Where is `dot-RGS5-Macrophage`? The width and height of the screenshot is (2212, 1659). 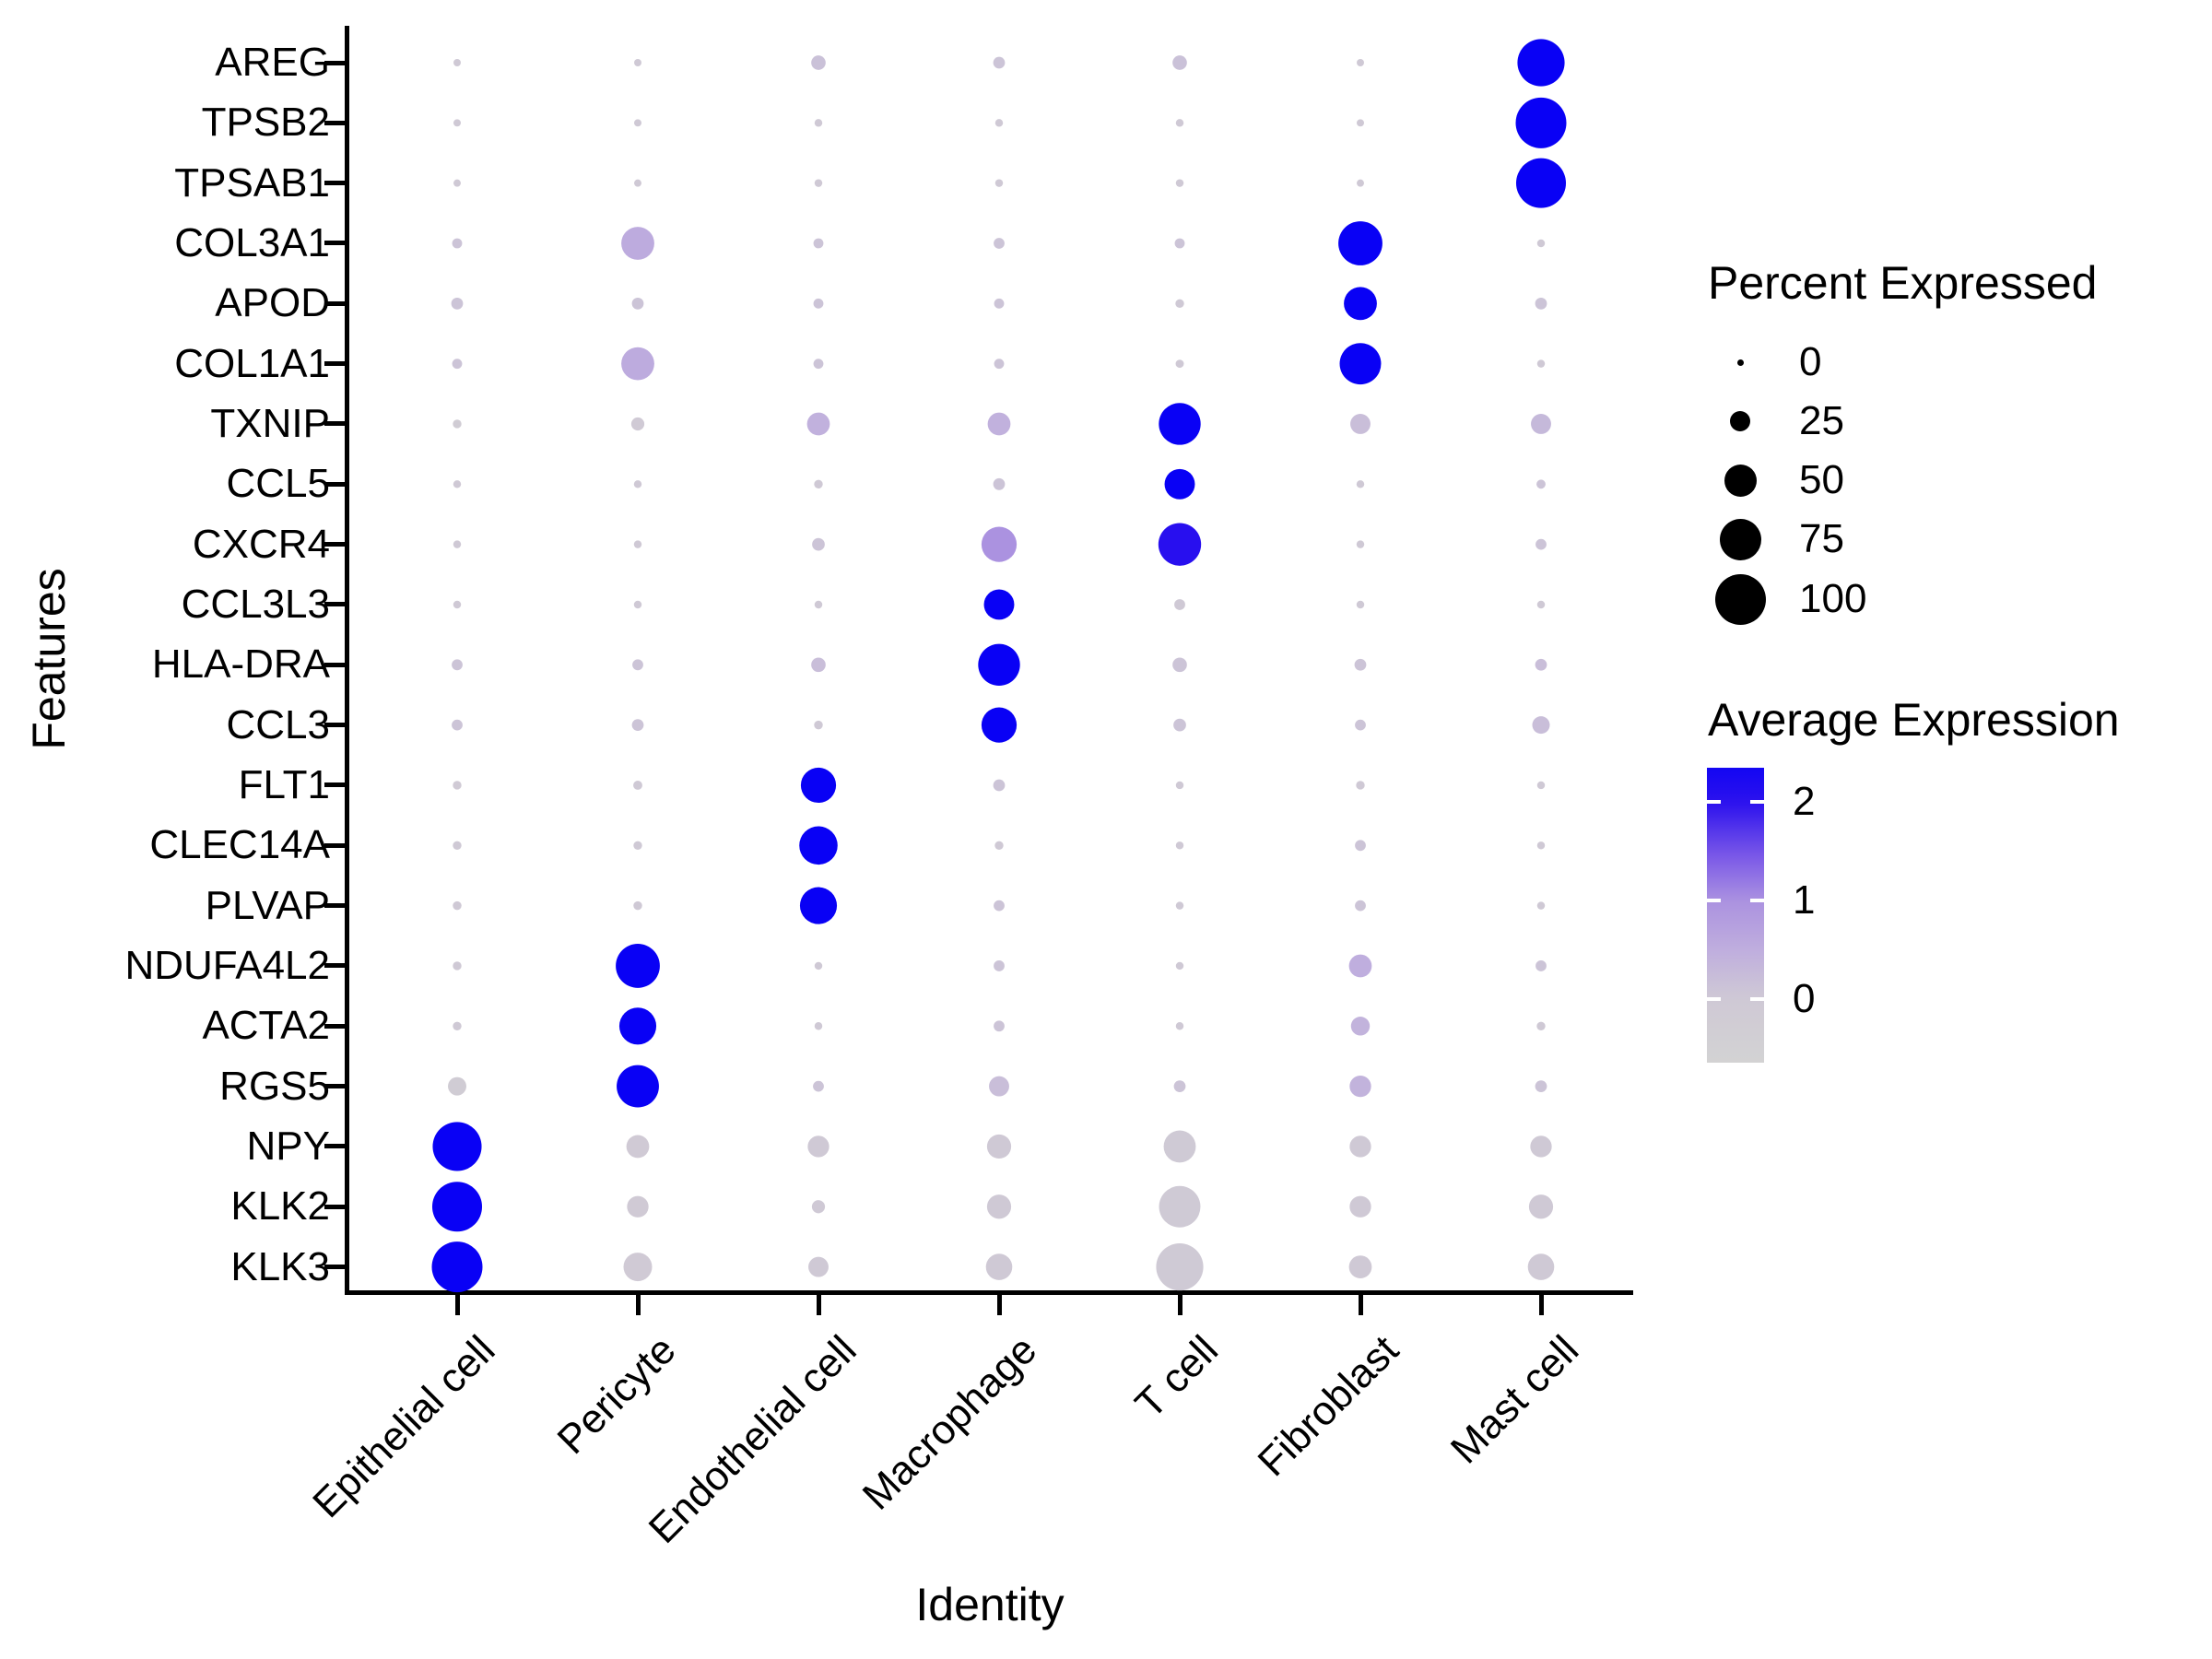
dot-RGS5-Macrophage is located at coordinates (999, 1086).